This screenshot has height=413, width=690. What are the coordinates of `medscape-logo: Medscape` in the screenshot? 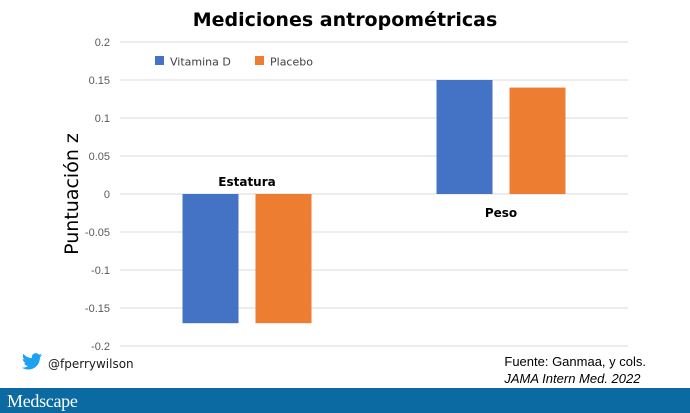 It's located at (42, 401).